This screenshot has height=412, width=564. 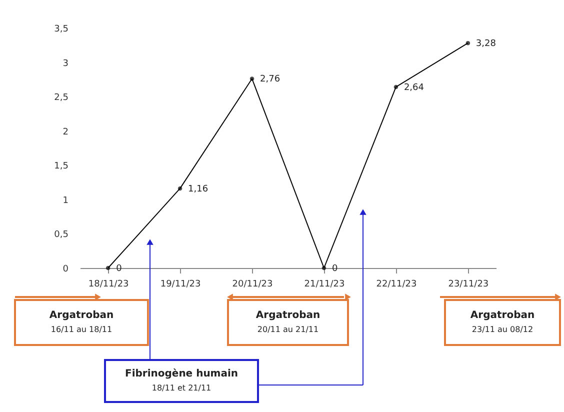 What do you see at coordinates (502, 322) in the screenshot?
I see `text: Argatroban 23/11 au 08/12` at bounding box center [502, 322].